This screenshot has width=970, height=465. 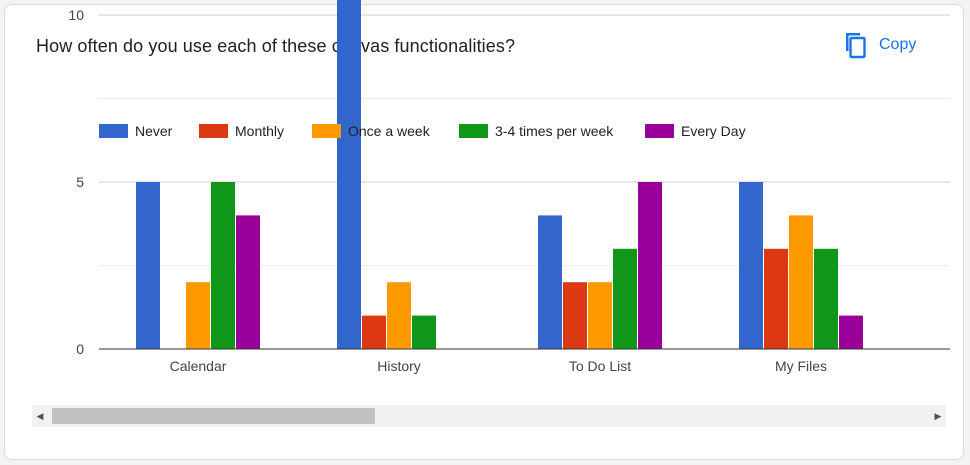 What do you see at coordinates (40, 415) in the screenshot?
I see `scroll-left-arrow-icon: ◀` at bounding box center [40, 415].